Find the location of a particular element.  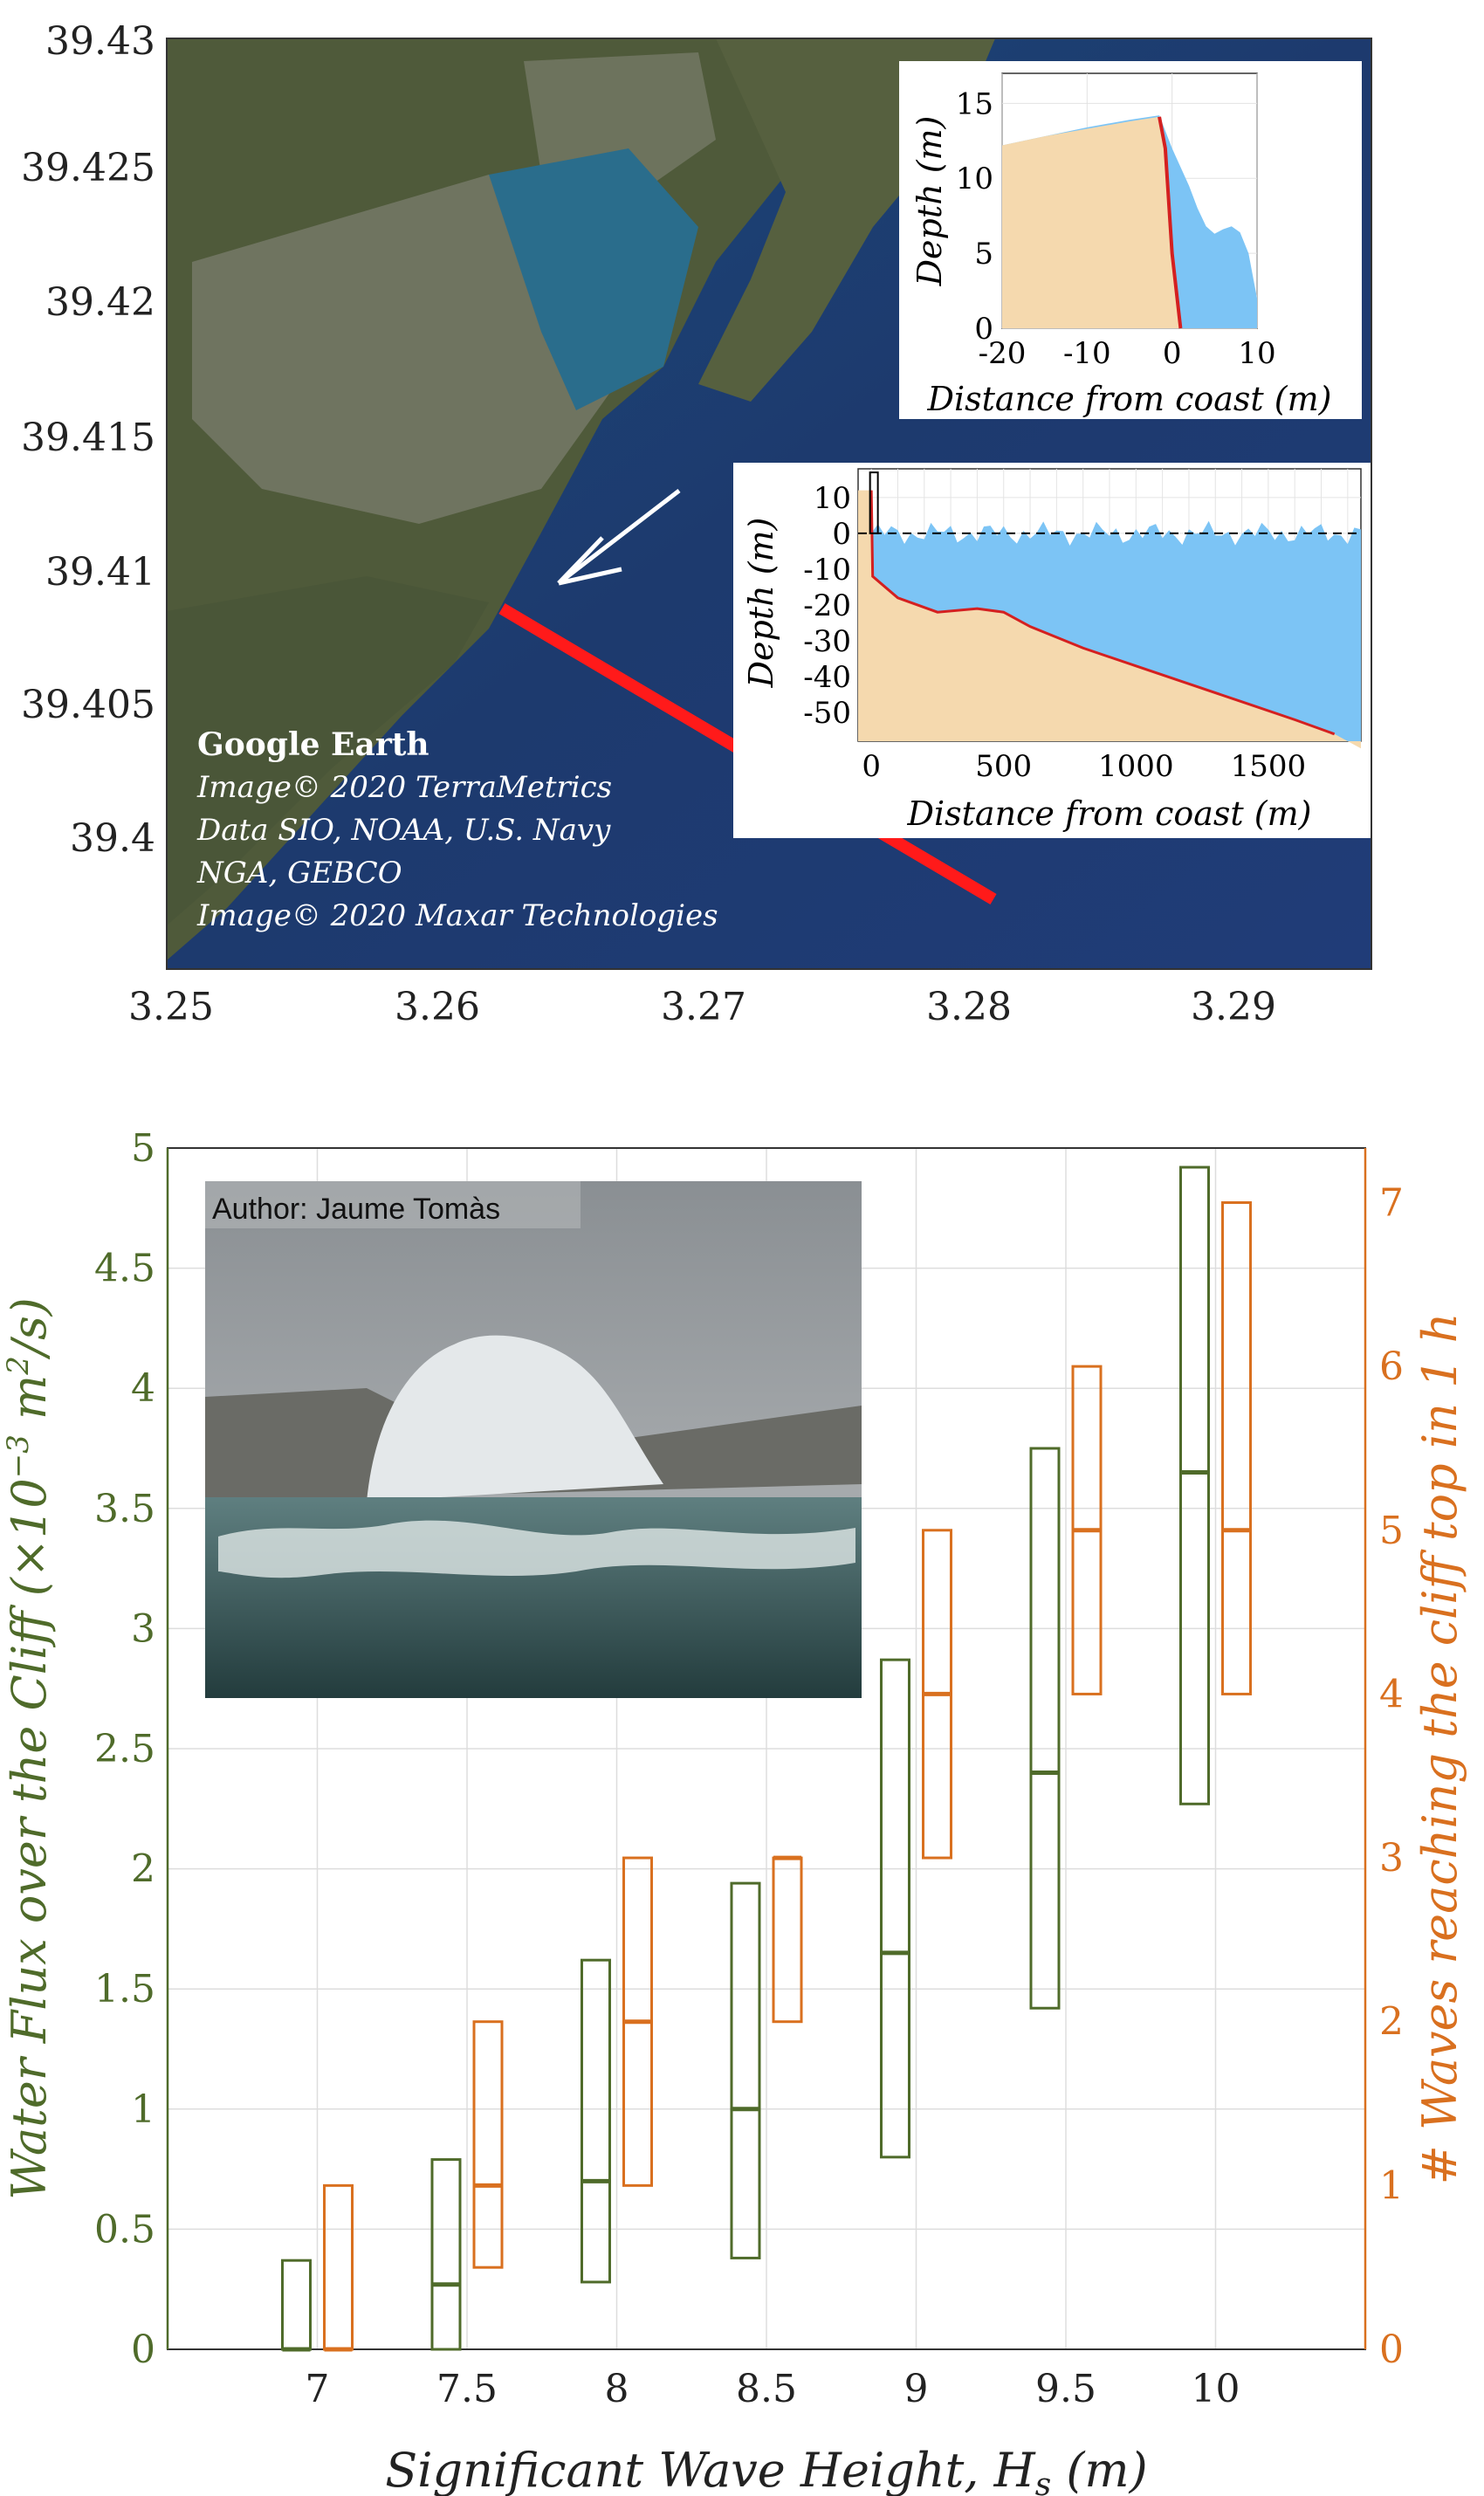

map-y-tick: 39.425 is located at coordinates (88, 168).